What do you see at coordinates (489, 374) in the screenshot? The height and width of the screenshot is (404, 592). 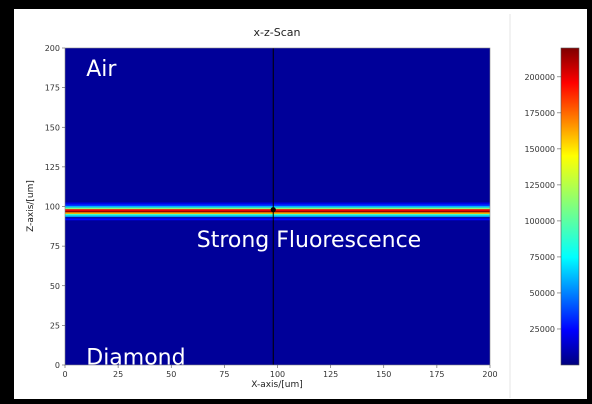 I see `x-tick-label: 200` at bounding box center [489, 374].